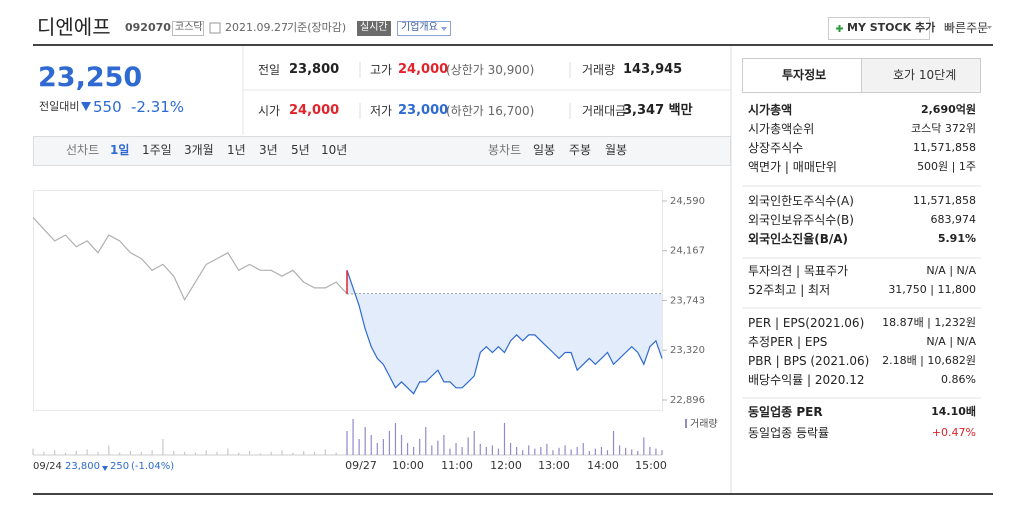  Describe the element at coordinates (269, 111) in the screenshot. I see `summary-label: 시가` at that location.